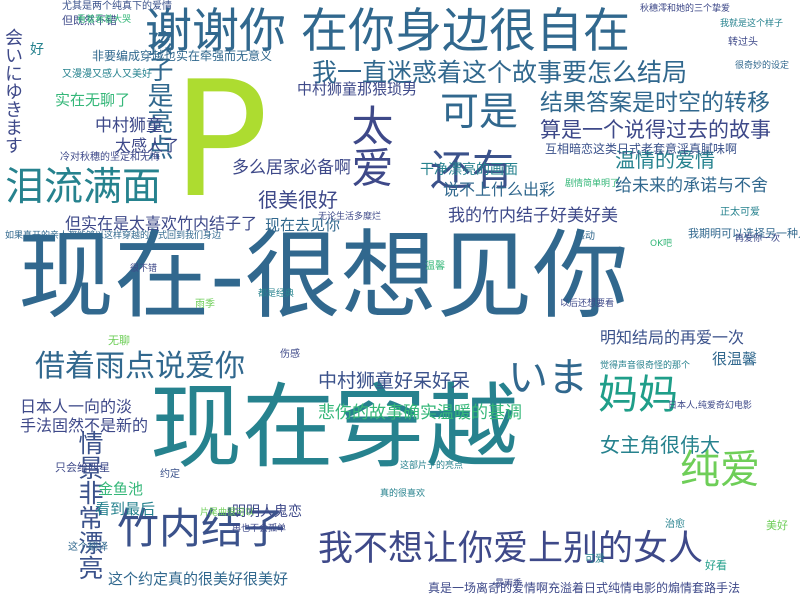 The height and width of the screenshot is (600, 800). Describe the element at coordinates (777, 525) in the screenshot. I see `word-cloud-word: 美好` at that location.